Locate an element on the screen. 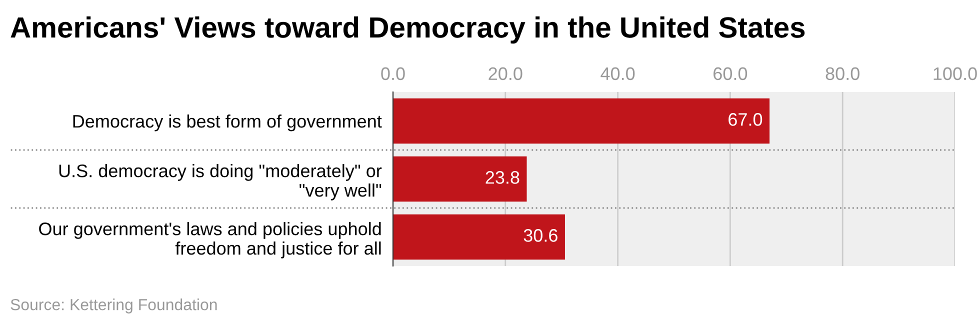 The width and height of the screenshot is (980, 324). x-tick-label: 60.0 is located at coordinates (731, 73).